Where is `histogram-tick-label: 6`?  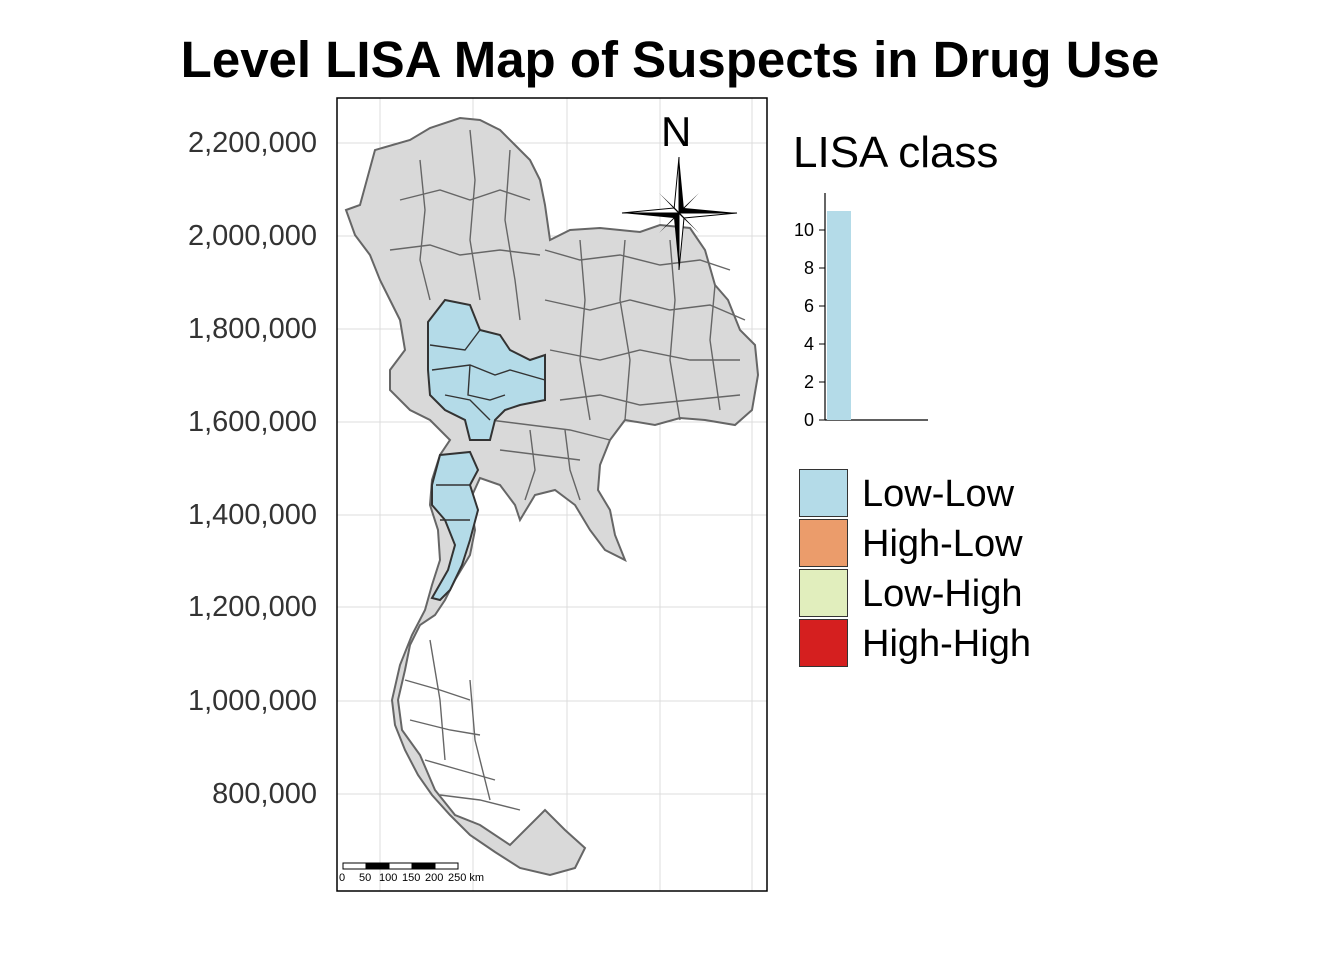 histogram-tick-label: 6 is located at coordinates (808, 306).